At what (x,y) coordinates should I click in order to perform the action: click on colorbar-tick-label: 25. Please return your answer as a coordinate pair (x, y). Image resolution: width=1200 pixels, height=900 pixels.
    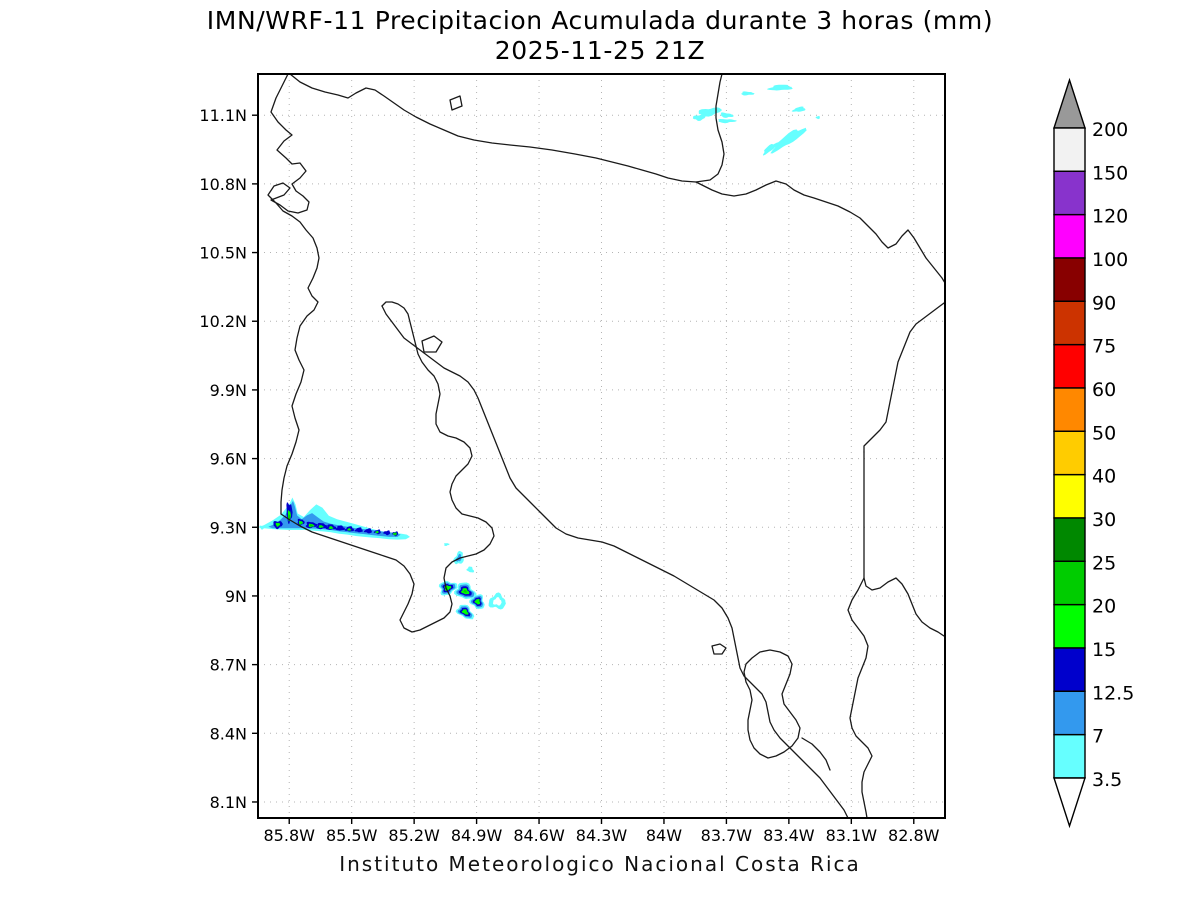
    Looking at the image, I should click on (1104, 563).